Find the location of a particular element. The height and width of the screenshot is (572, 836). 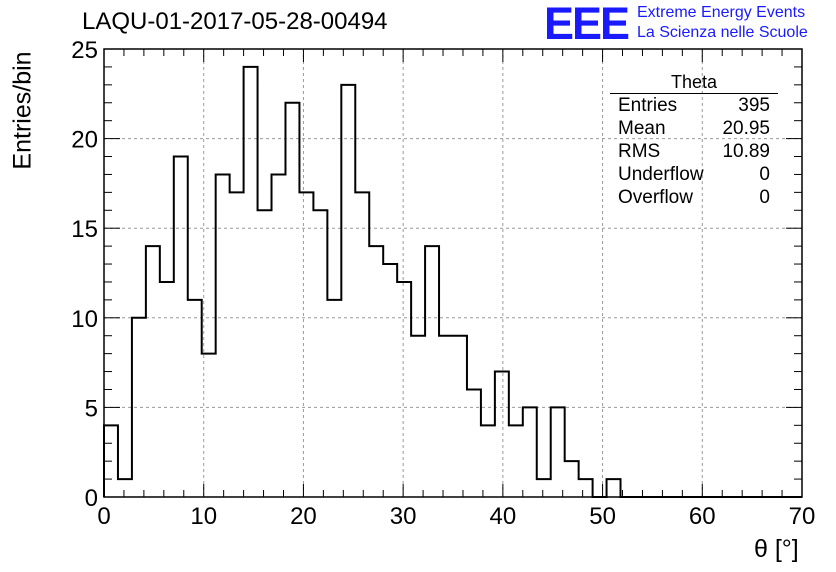

y-tick-label: 10 is located at coordinates (84, 319).